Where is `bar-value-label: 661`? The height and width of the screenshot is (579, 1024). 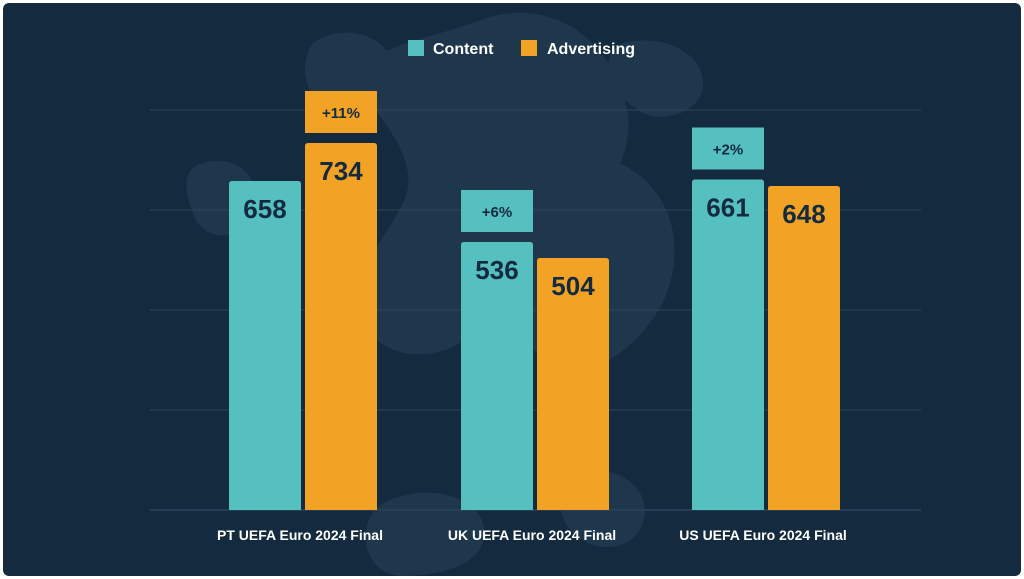
bar-value-label: 661 is located at coordinates (727, 208).